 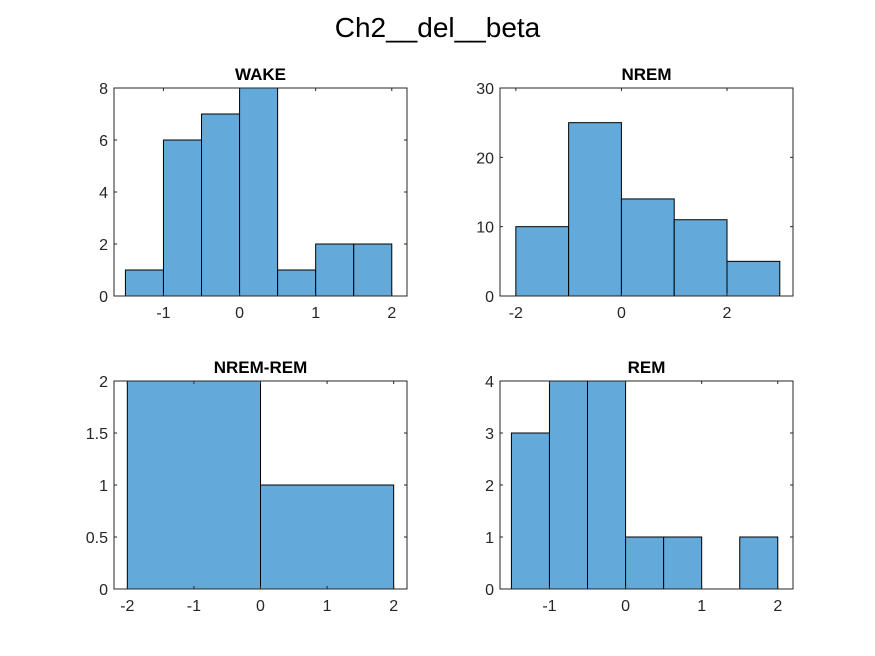 What do you see at coordinates (260, 74) in the screenshot?
I see `subplot-title: WAKE` at bounding box center [260, 74].